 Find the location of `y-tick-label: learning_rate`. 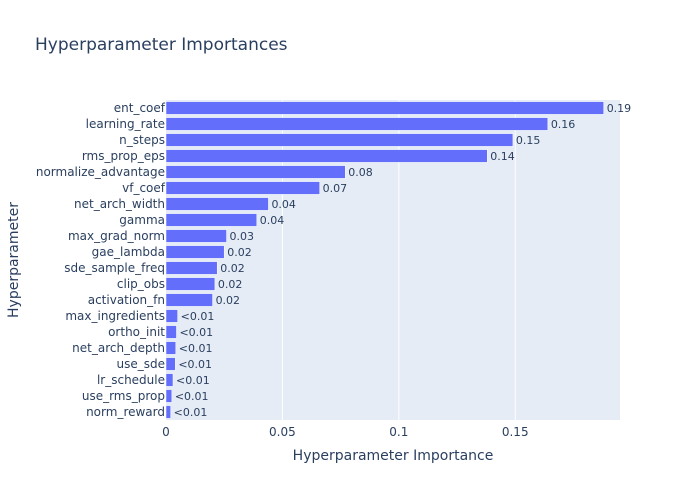

y-tick-label: learning_rate is located at coordinates (125, 124).